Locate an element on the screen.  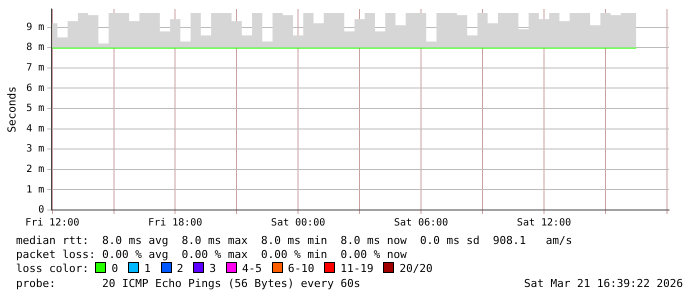
y-tick-label: 8 m is located at coordinates (35, 48).